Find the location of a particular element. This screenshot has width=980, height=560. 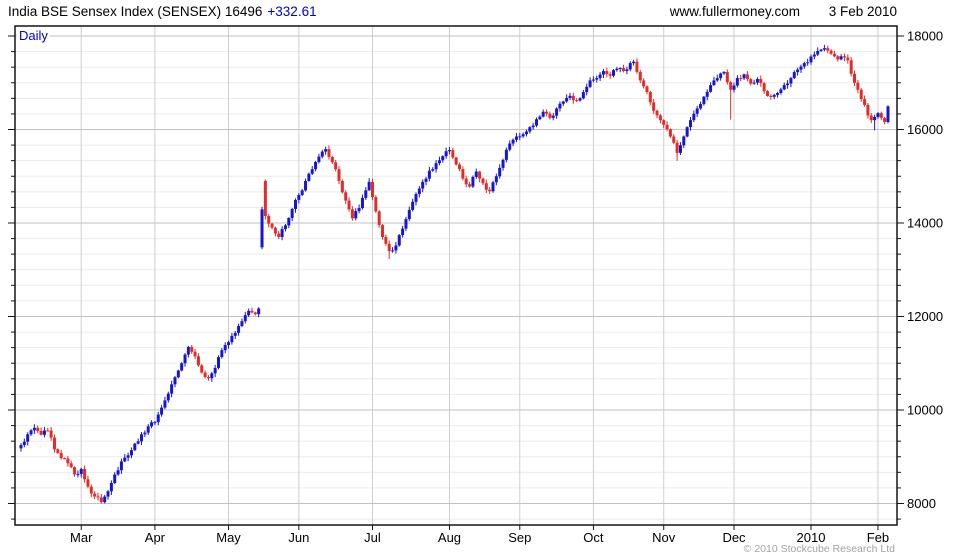

x-axis-tick-label: Jul is located at coordinates (372, 537).